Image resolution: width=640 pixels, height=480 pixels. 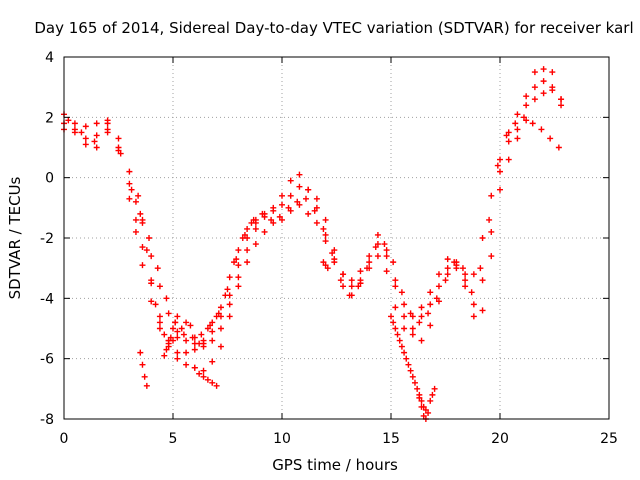 I want to click on y-tick-label: -4, so click(x=47, y=299).